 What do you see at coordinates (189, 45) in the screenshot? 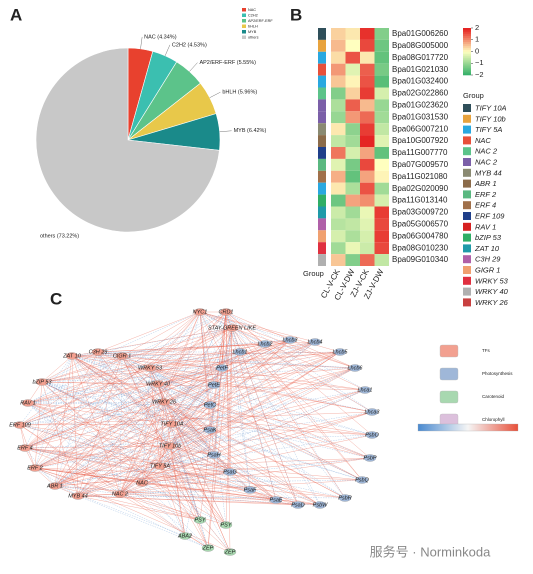
I see `slice-label: C2H2 (4.53%)` at bounding box center [189, 45].